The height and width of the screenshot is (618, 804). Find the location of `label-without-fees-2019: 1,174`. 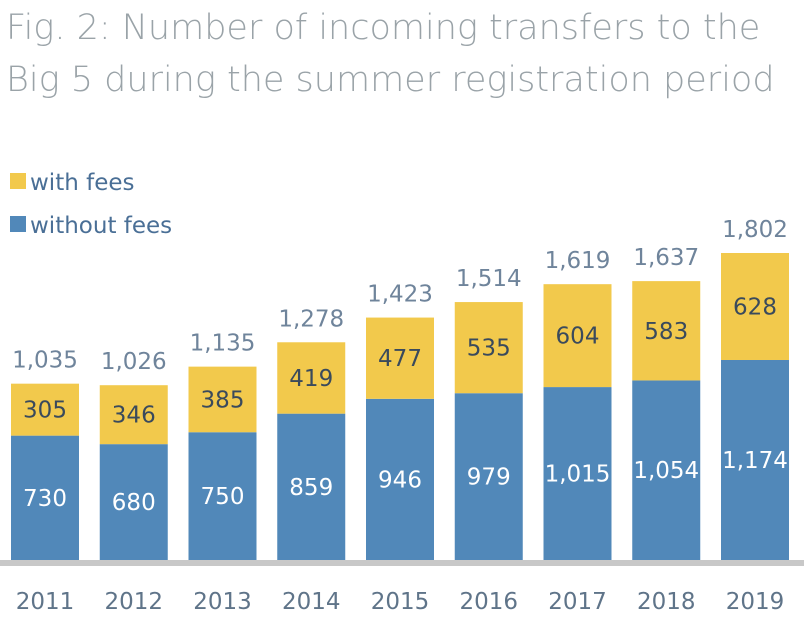

label-without-fees-2019: 1,174 is located at coordinates (755, 461).